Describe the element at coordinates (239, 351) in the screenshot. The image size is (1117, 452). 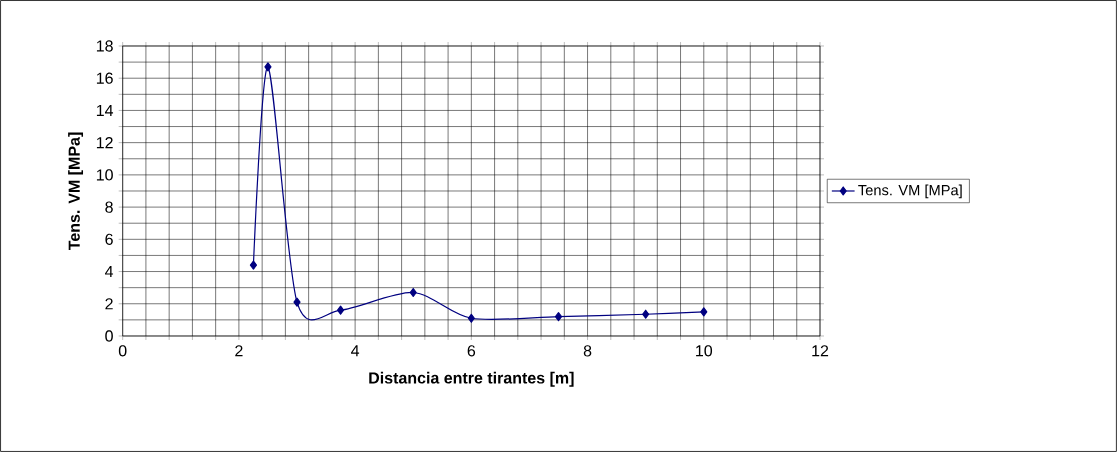
I see `x-tick-label: 2` at that location.